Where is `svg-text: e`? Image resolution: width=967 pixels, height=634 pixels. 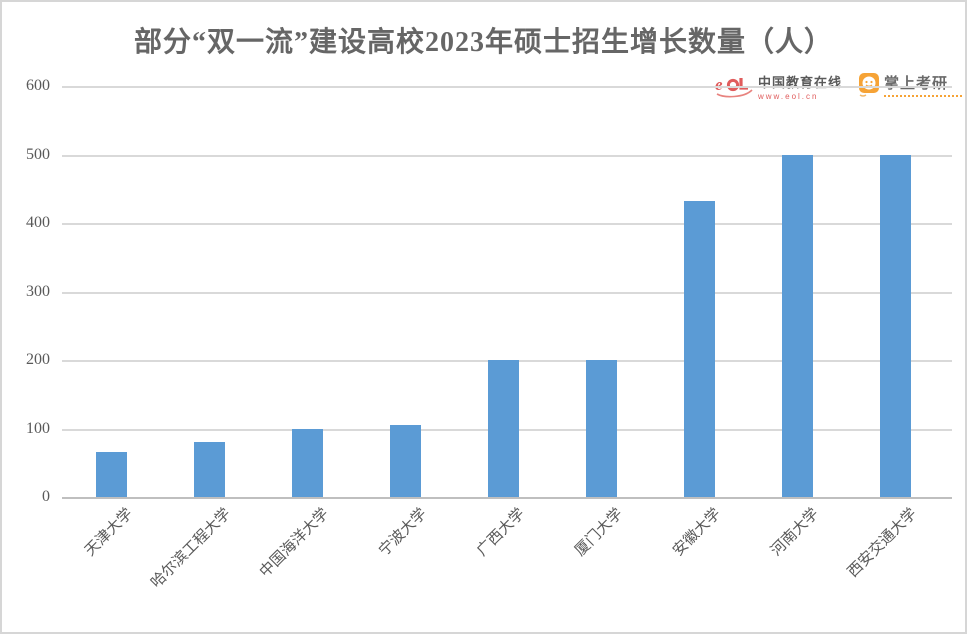
svg-text: e is located at coordinates (719, 84).